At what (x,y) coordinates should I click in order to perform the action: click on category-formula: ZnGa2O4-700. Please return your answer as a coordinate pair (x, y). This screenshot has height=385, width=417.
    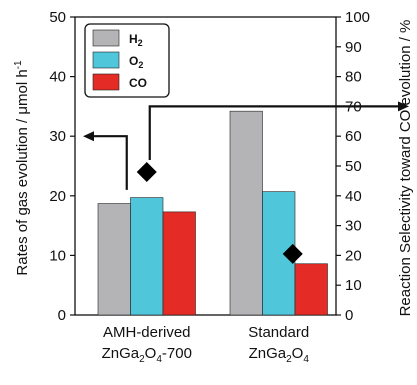
    Looking at the image, I should click on (147, 355).